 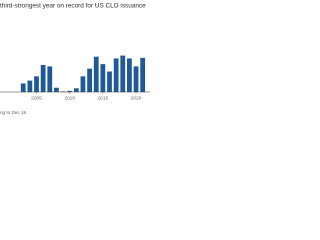 I want to click on source-note: ng to Dec 15, so click(x=13, y=112).